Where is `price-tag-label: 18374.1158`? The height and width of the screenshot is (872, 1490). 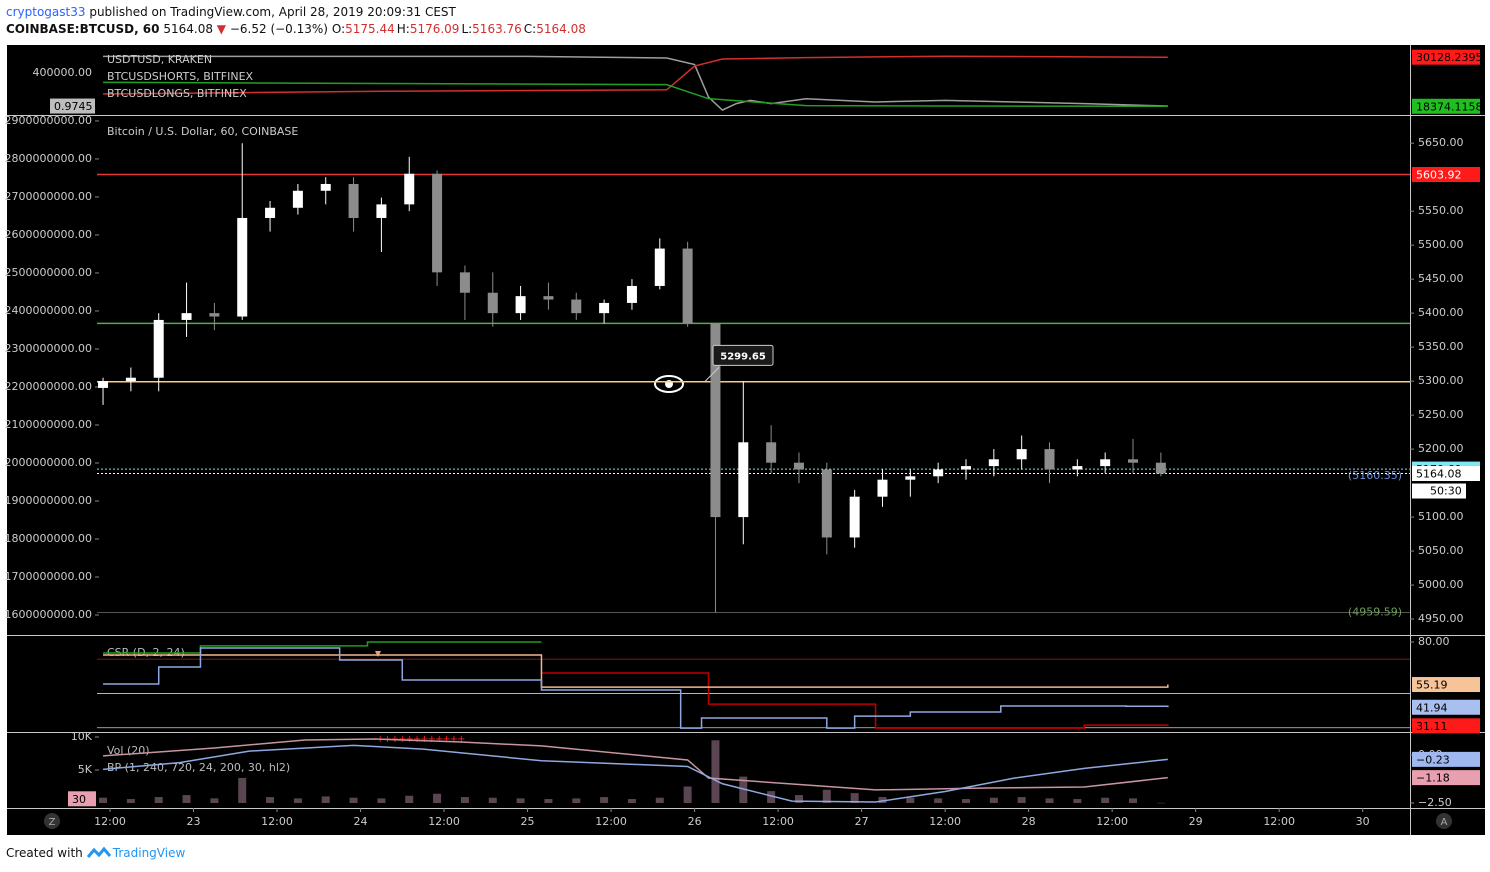 price-tag-label: 18374.1158 is located at coordinates (1449, 106).